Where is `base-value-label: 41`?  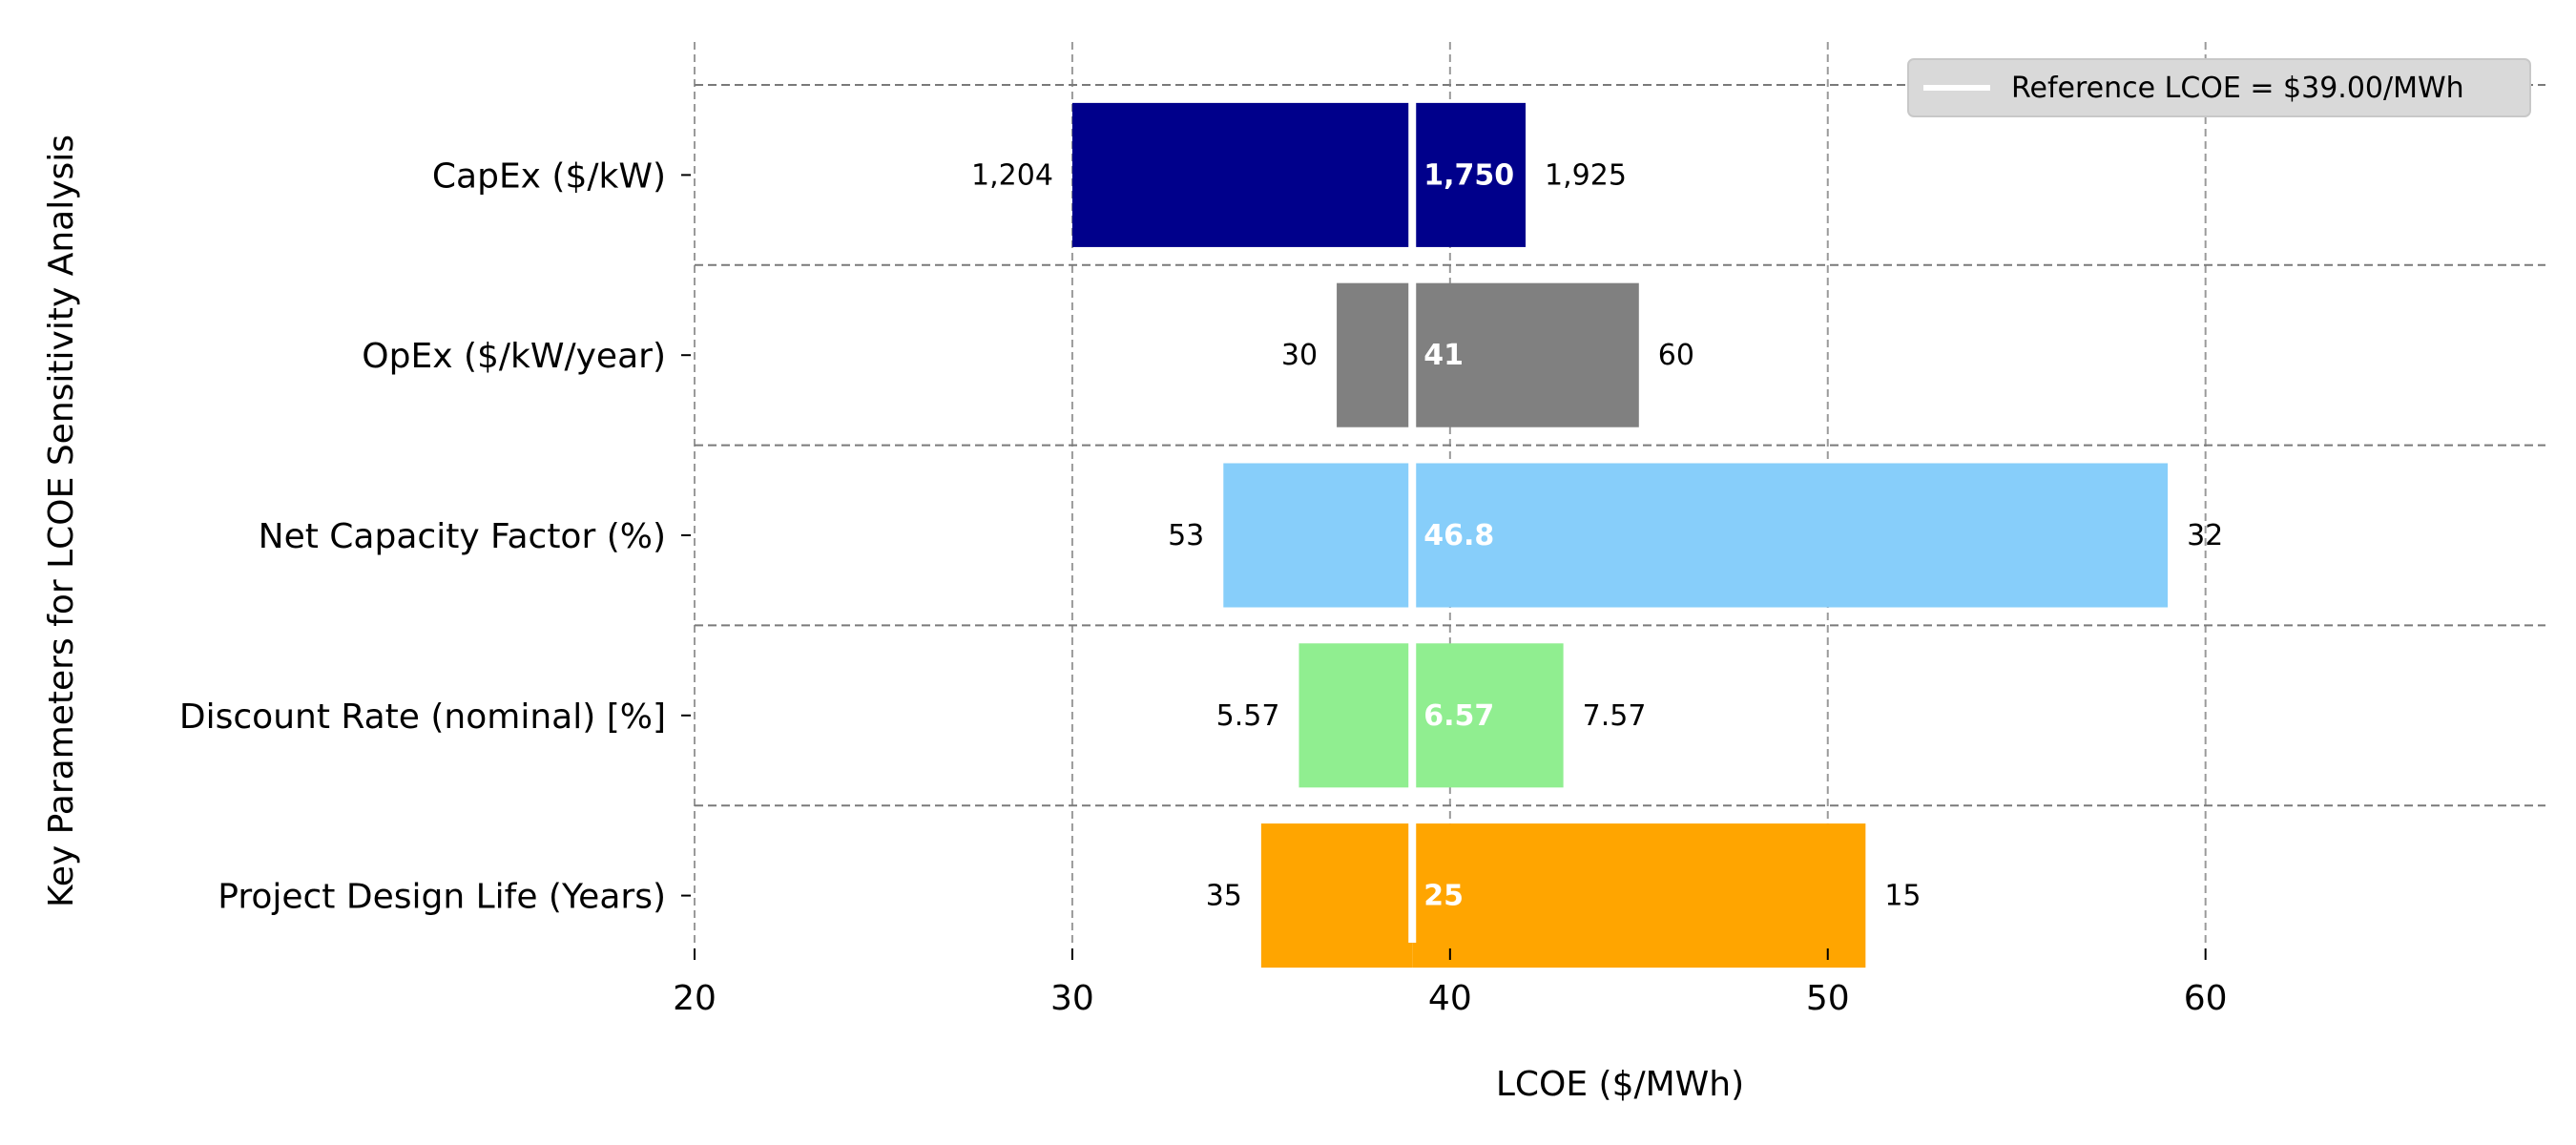
base-value-label: 41 is located at coordinates (1443, 355).